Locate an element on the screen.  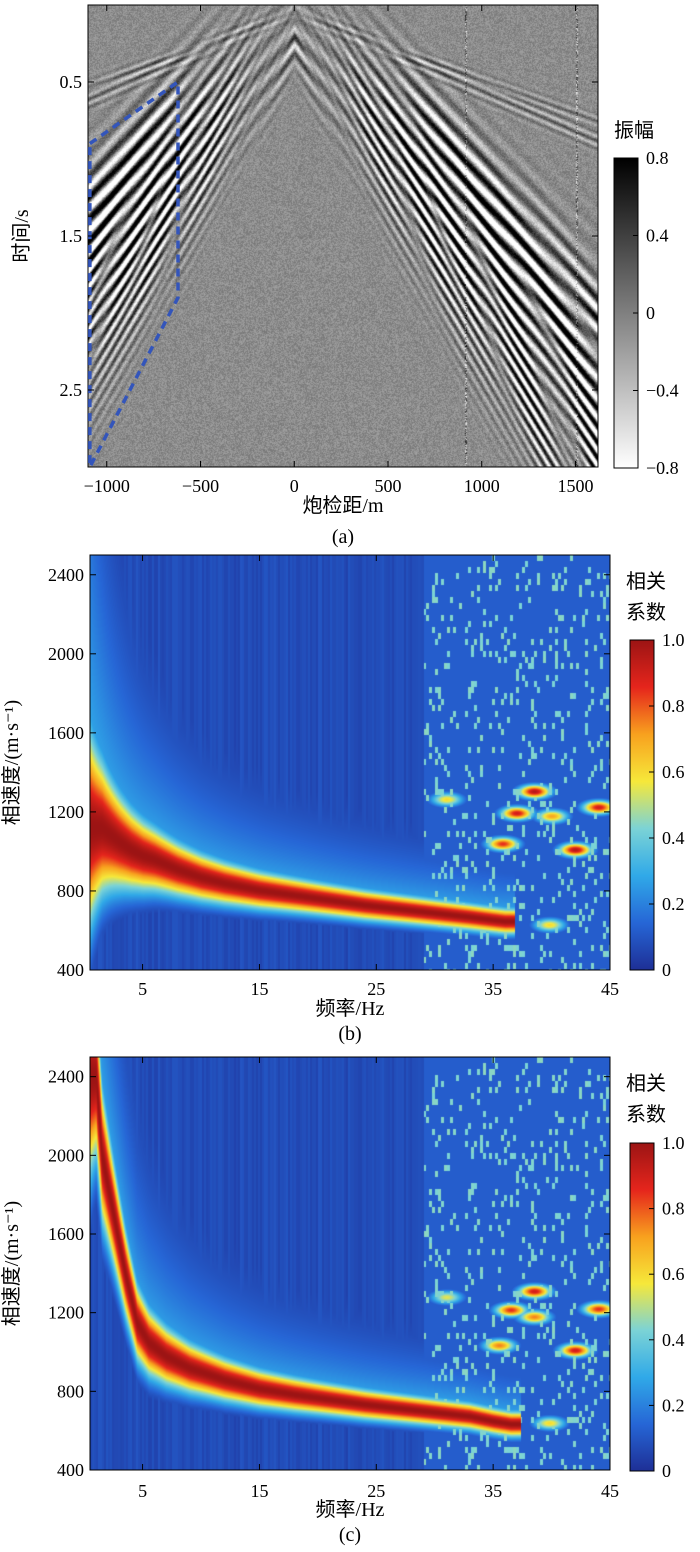
y-tick-label: 1.5 is located at coordinates (71, 236).